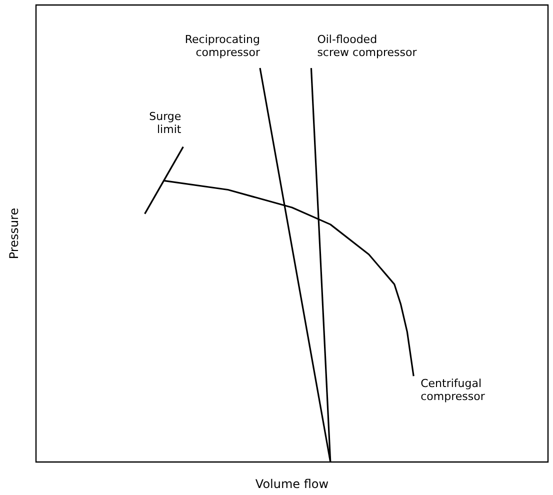 The image size is (553, 495). I want to click on series-label: Oil-flooded screw compressor, so click(367, 46).